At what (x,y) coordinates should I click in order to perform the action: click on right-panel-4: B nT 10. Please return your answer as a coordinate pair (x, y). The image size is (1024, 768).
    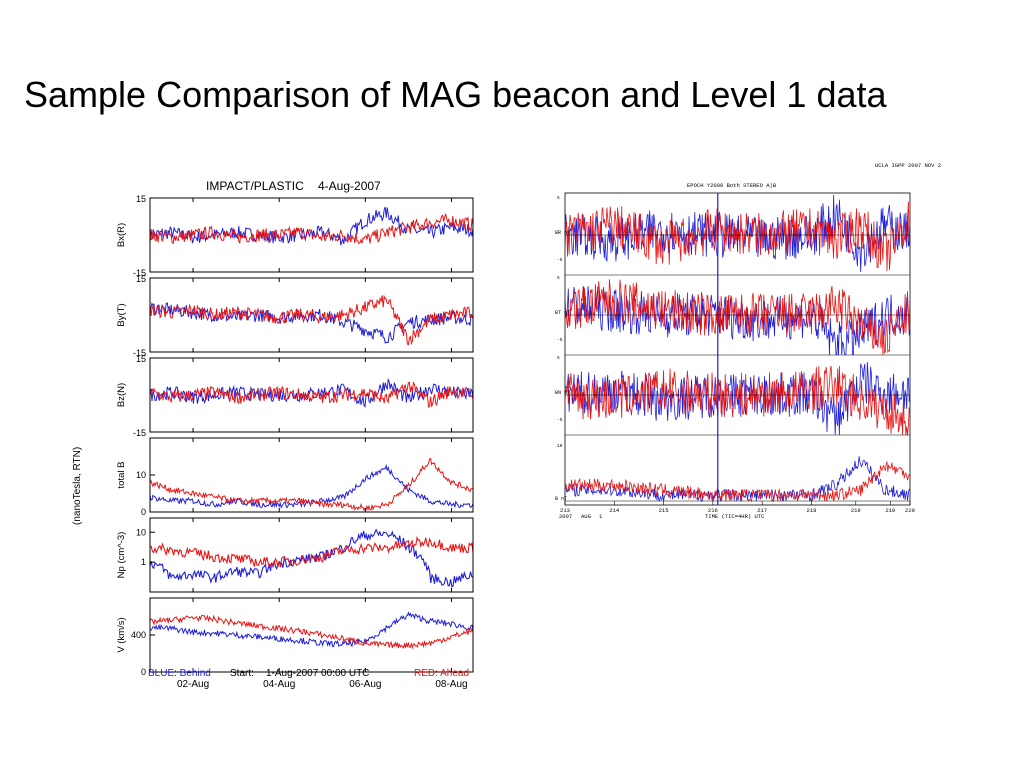
    Looking at the image, I should click on (732, 473).